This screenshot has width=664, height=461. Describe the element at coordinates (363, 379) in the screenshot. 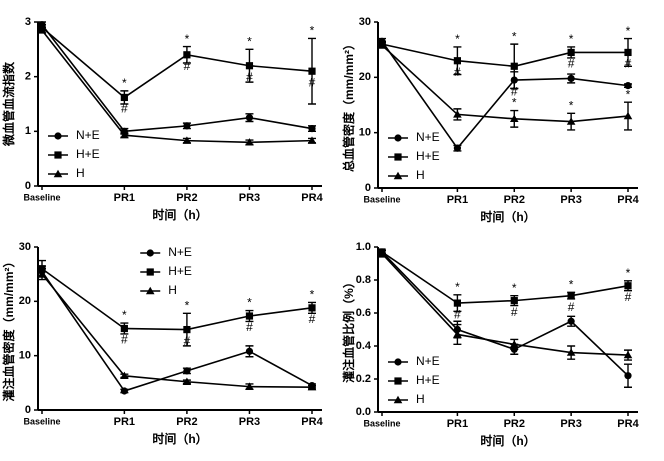

I see `y-tick-label: 0.2` at that location.